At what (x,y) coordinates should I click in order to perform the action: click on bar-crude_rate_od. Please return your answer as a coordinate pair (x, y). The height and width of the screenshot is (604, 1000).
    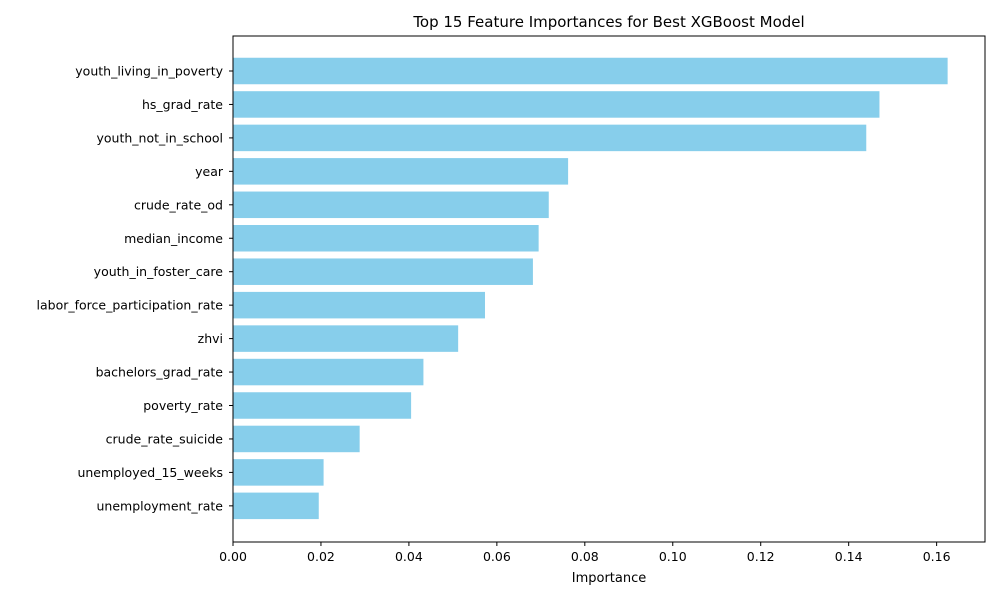
    Looking at the image, I should click on (391, 205).